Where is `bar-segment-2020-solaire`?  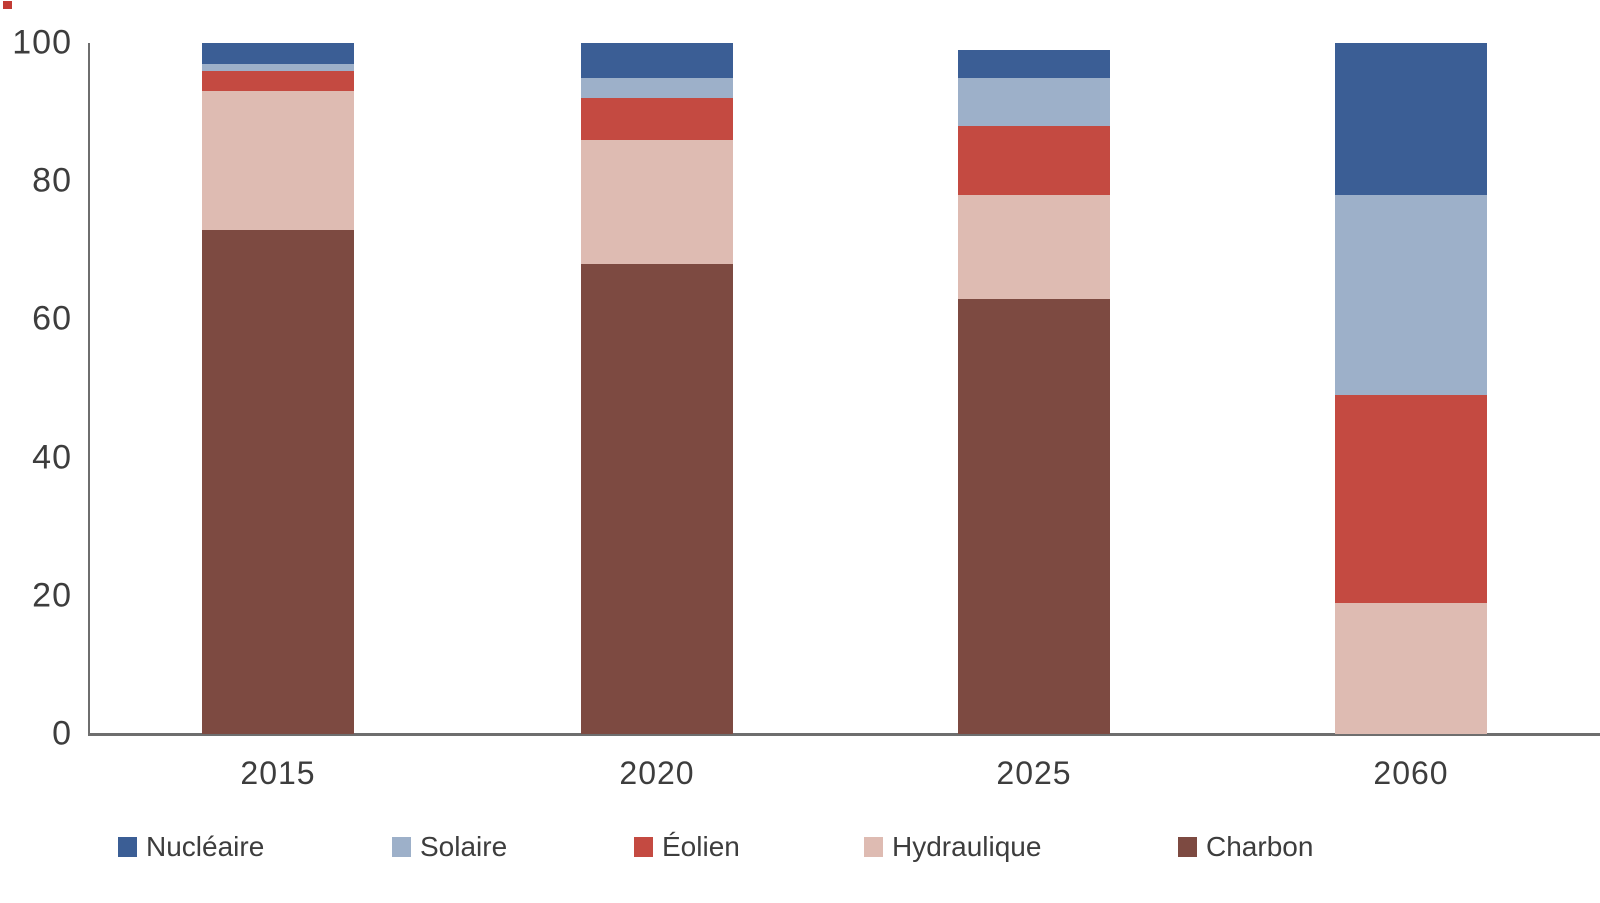
bar-segment-2020-solaire is located at coordinates (657, 88).